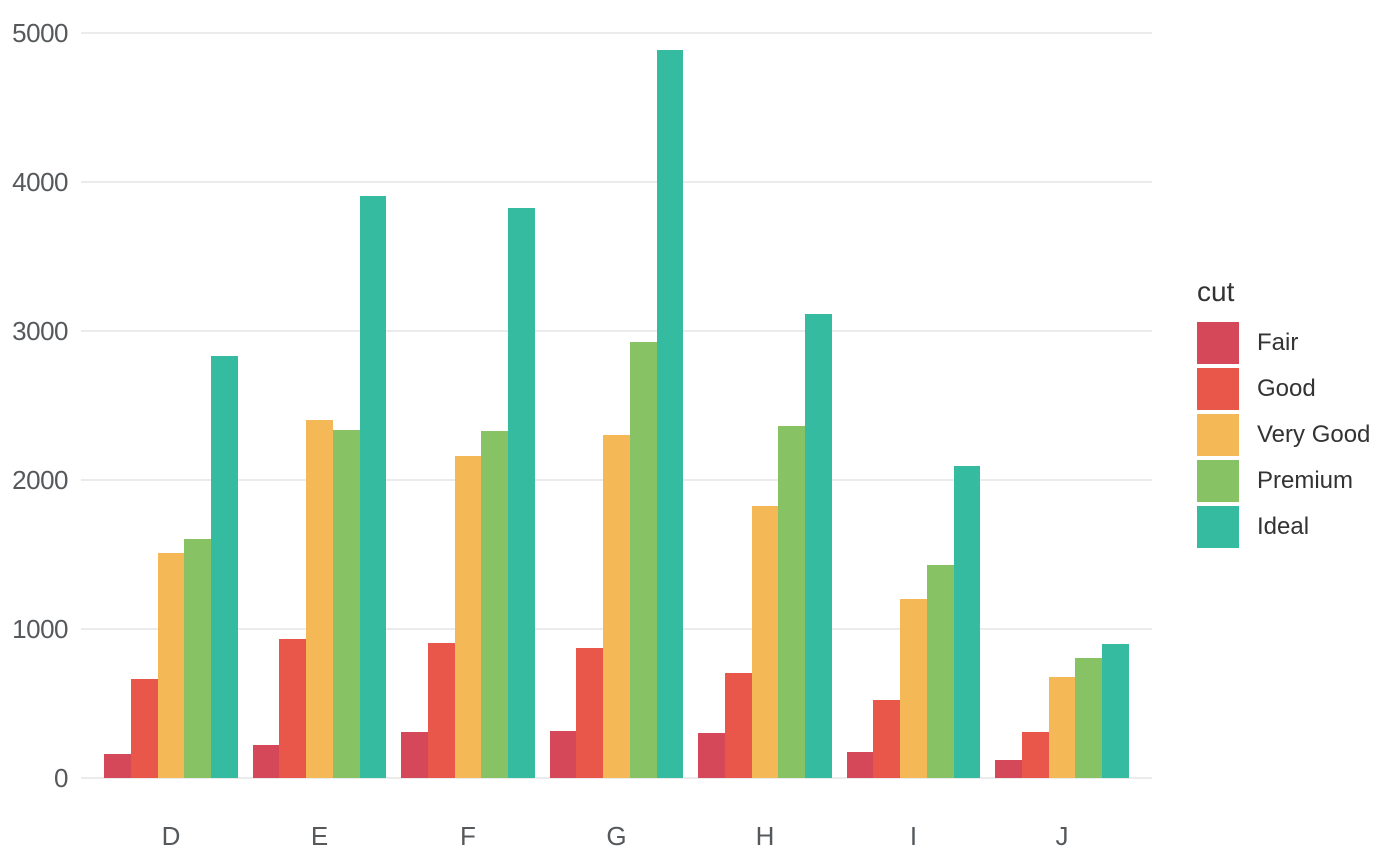 Image resolution: width=1400 pixels, height=866 pixels. Describe the element at coordinates (414, 754) in the screenshot. I see `bar-f-fair` at that location.